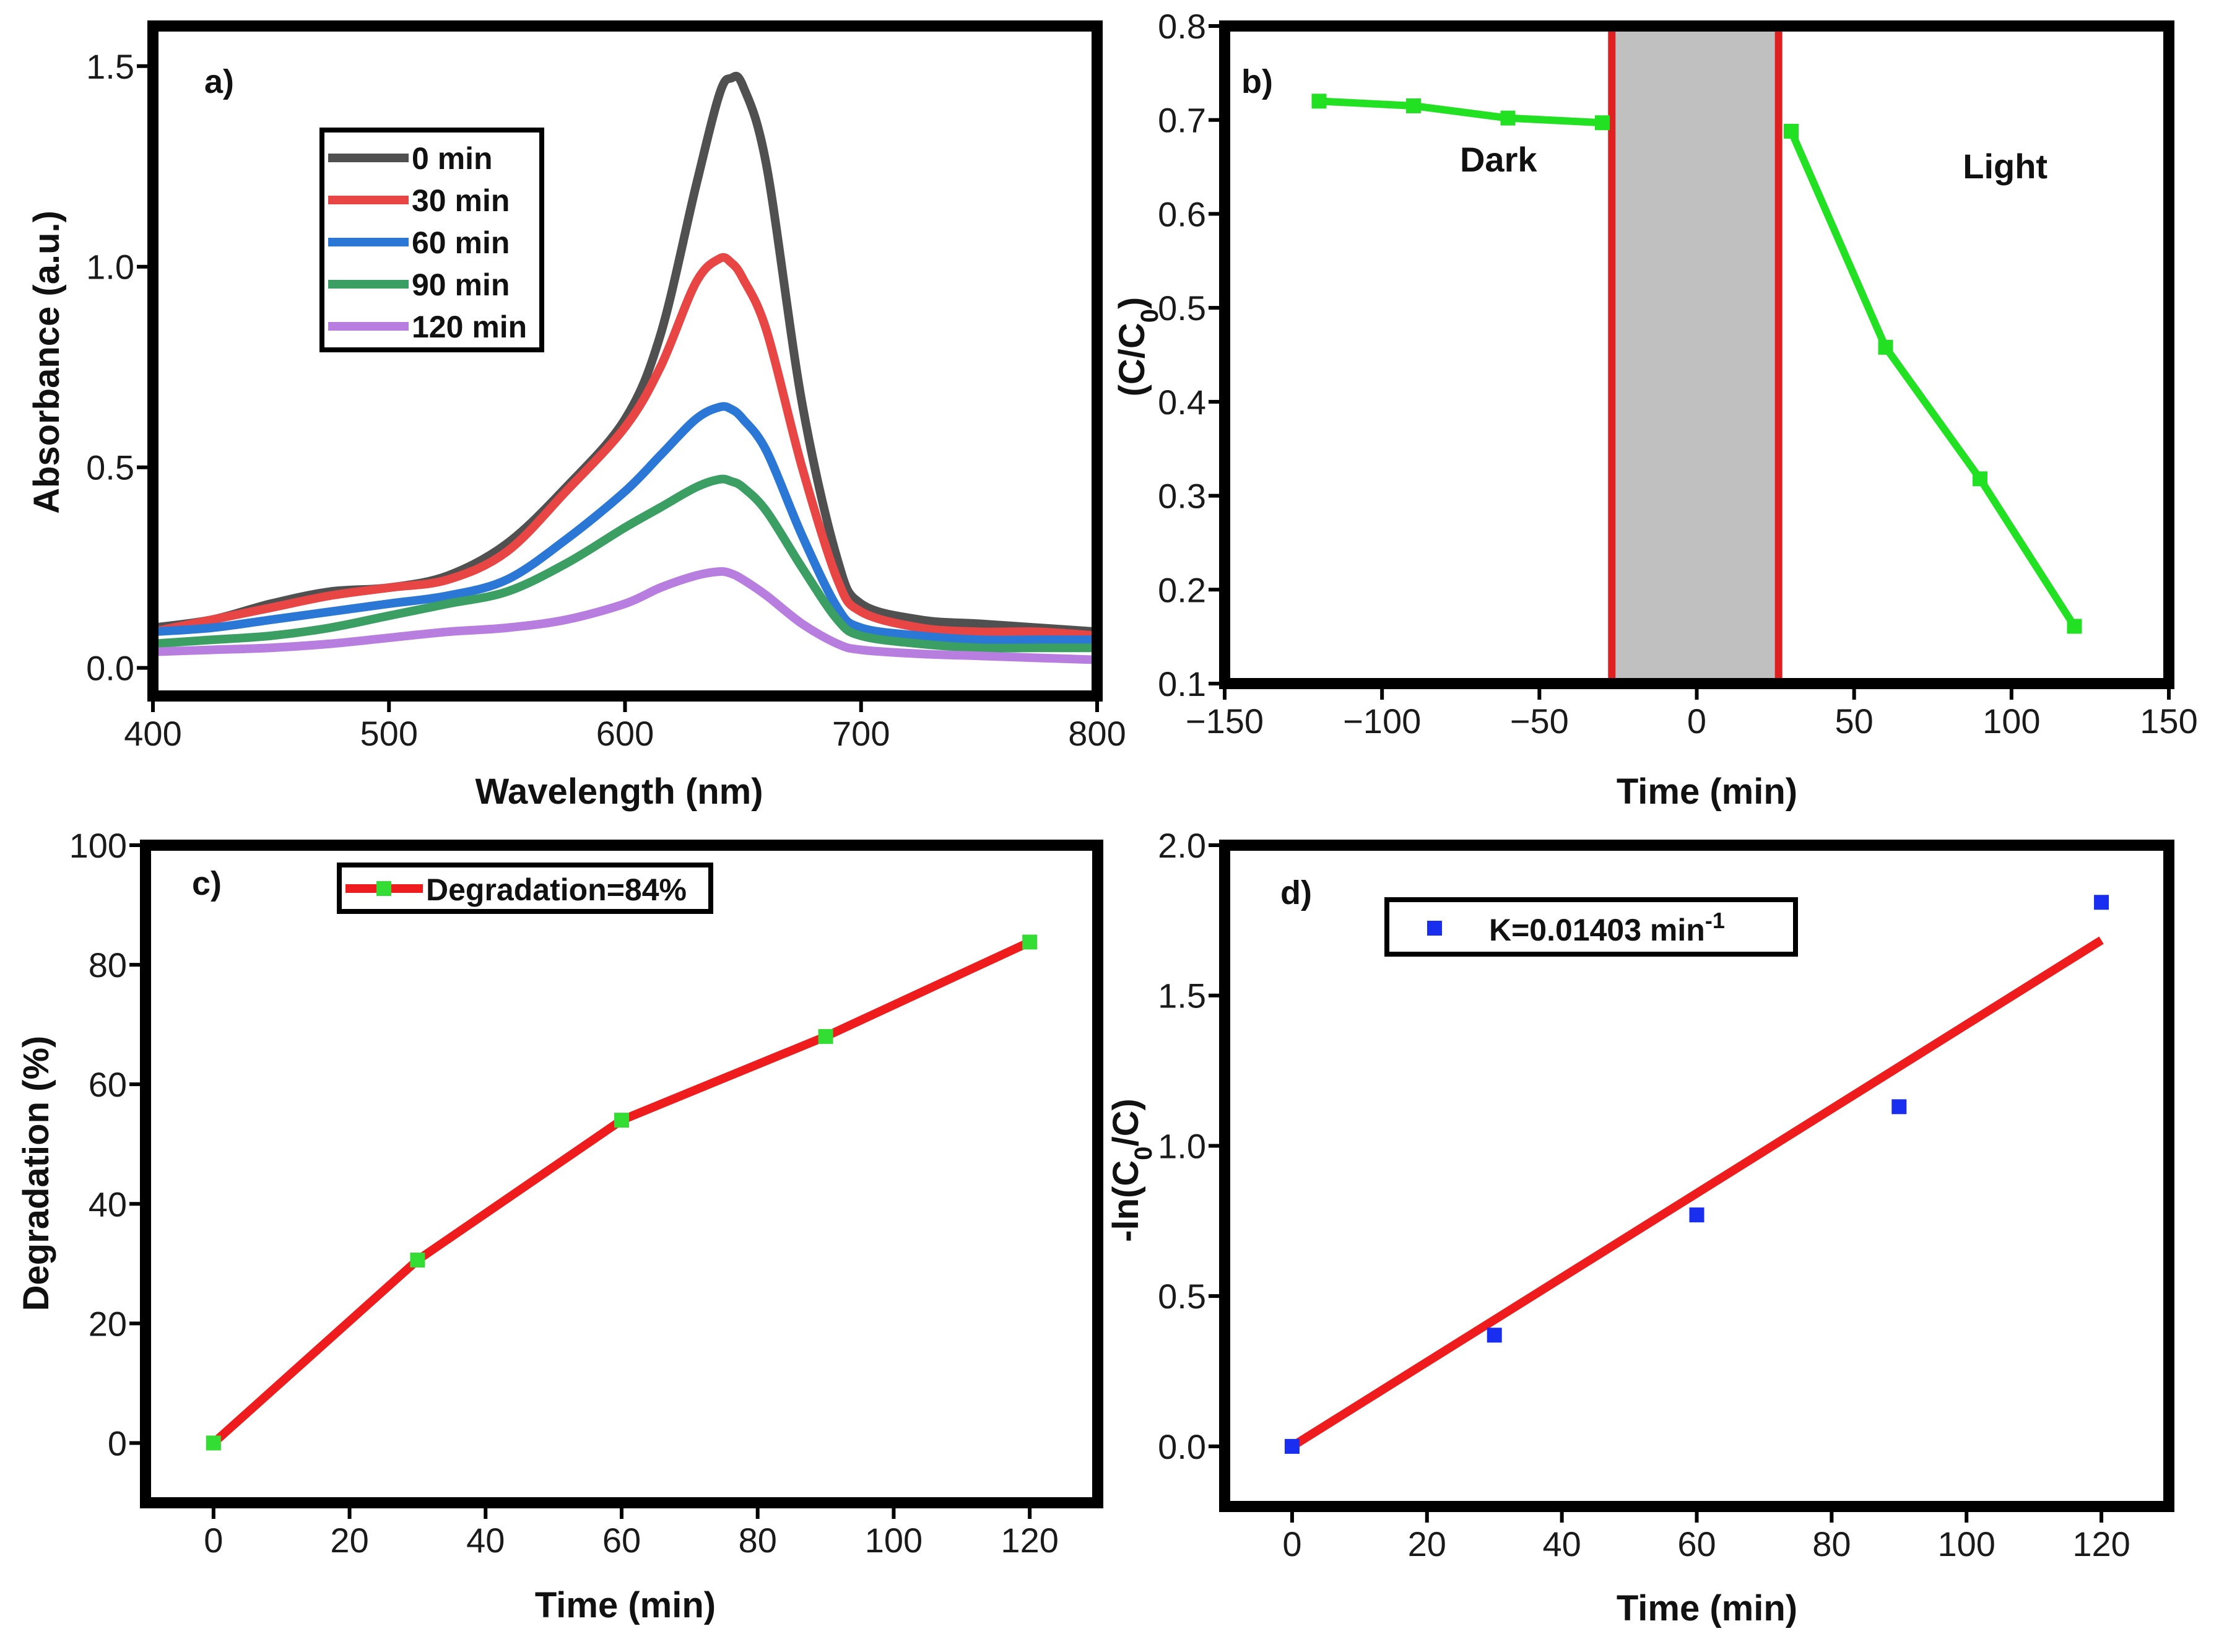  I want to click on panel-d-y-tick-label: 0.5, so click(1182, 1296).